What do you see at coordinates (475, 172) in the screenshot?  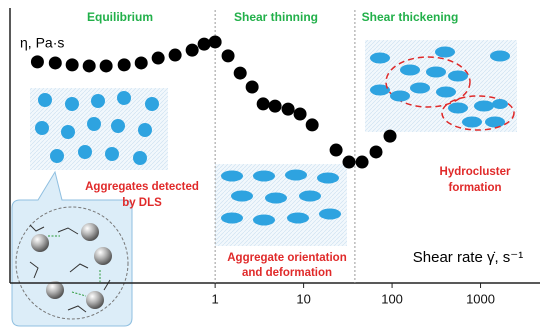 I see `annotation: Hydrocluster` at bounding box center [475, 172].